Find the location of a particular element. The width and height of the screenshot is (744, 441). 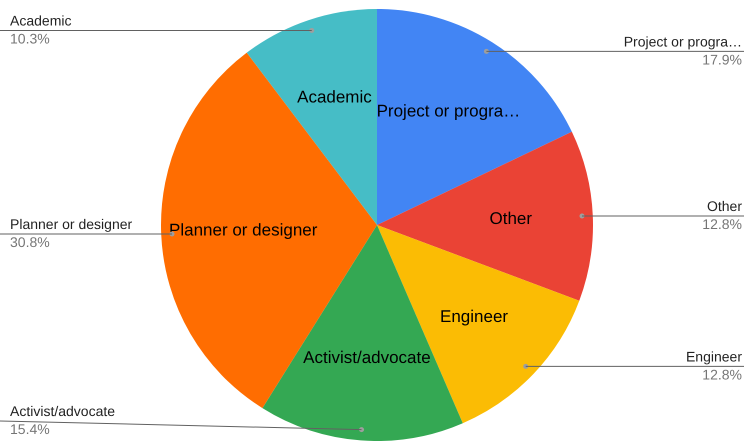

data-label: 15.4% is located at coordinates (30, 428).